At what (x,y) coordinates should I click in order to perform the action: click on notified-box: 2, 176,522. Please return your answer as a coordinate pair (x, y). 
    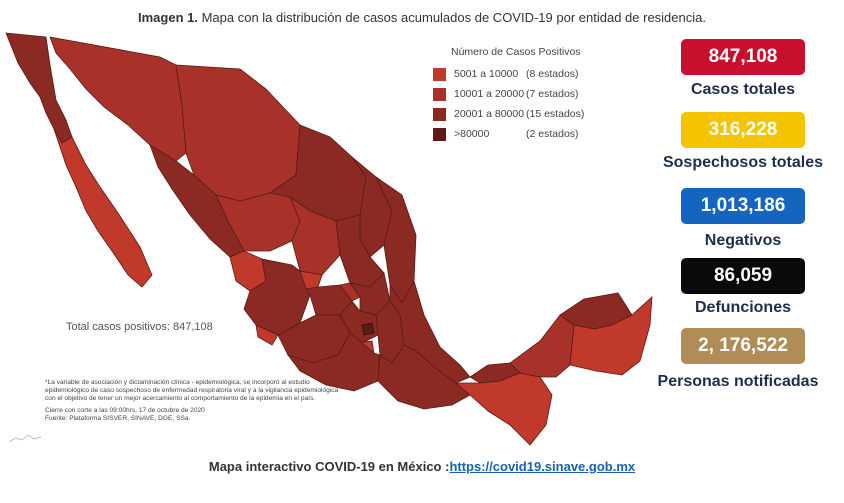
    Looking at the image, I should click on (743, 346).